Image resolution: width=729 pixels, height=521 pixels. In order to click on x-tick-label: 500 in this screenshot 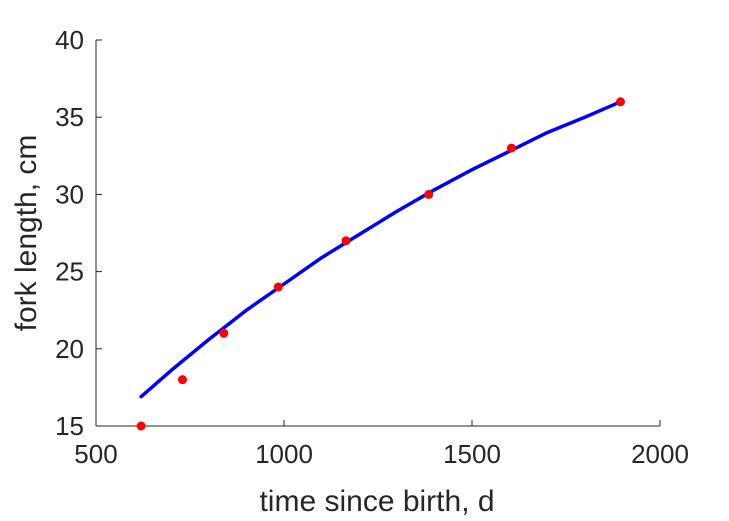, I will do `click(95, 454)`.